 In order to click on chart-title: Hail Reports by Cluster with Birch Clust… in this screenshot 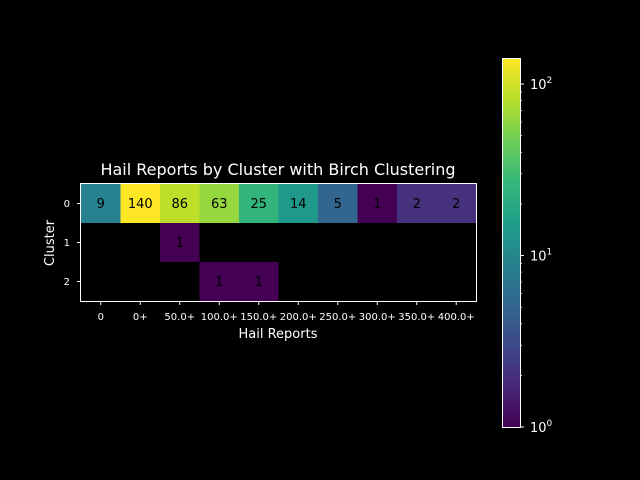, I will do `click(277, 169)`.